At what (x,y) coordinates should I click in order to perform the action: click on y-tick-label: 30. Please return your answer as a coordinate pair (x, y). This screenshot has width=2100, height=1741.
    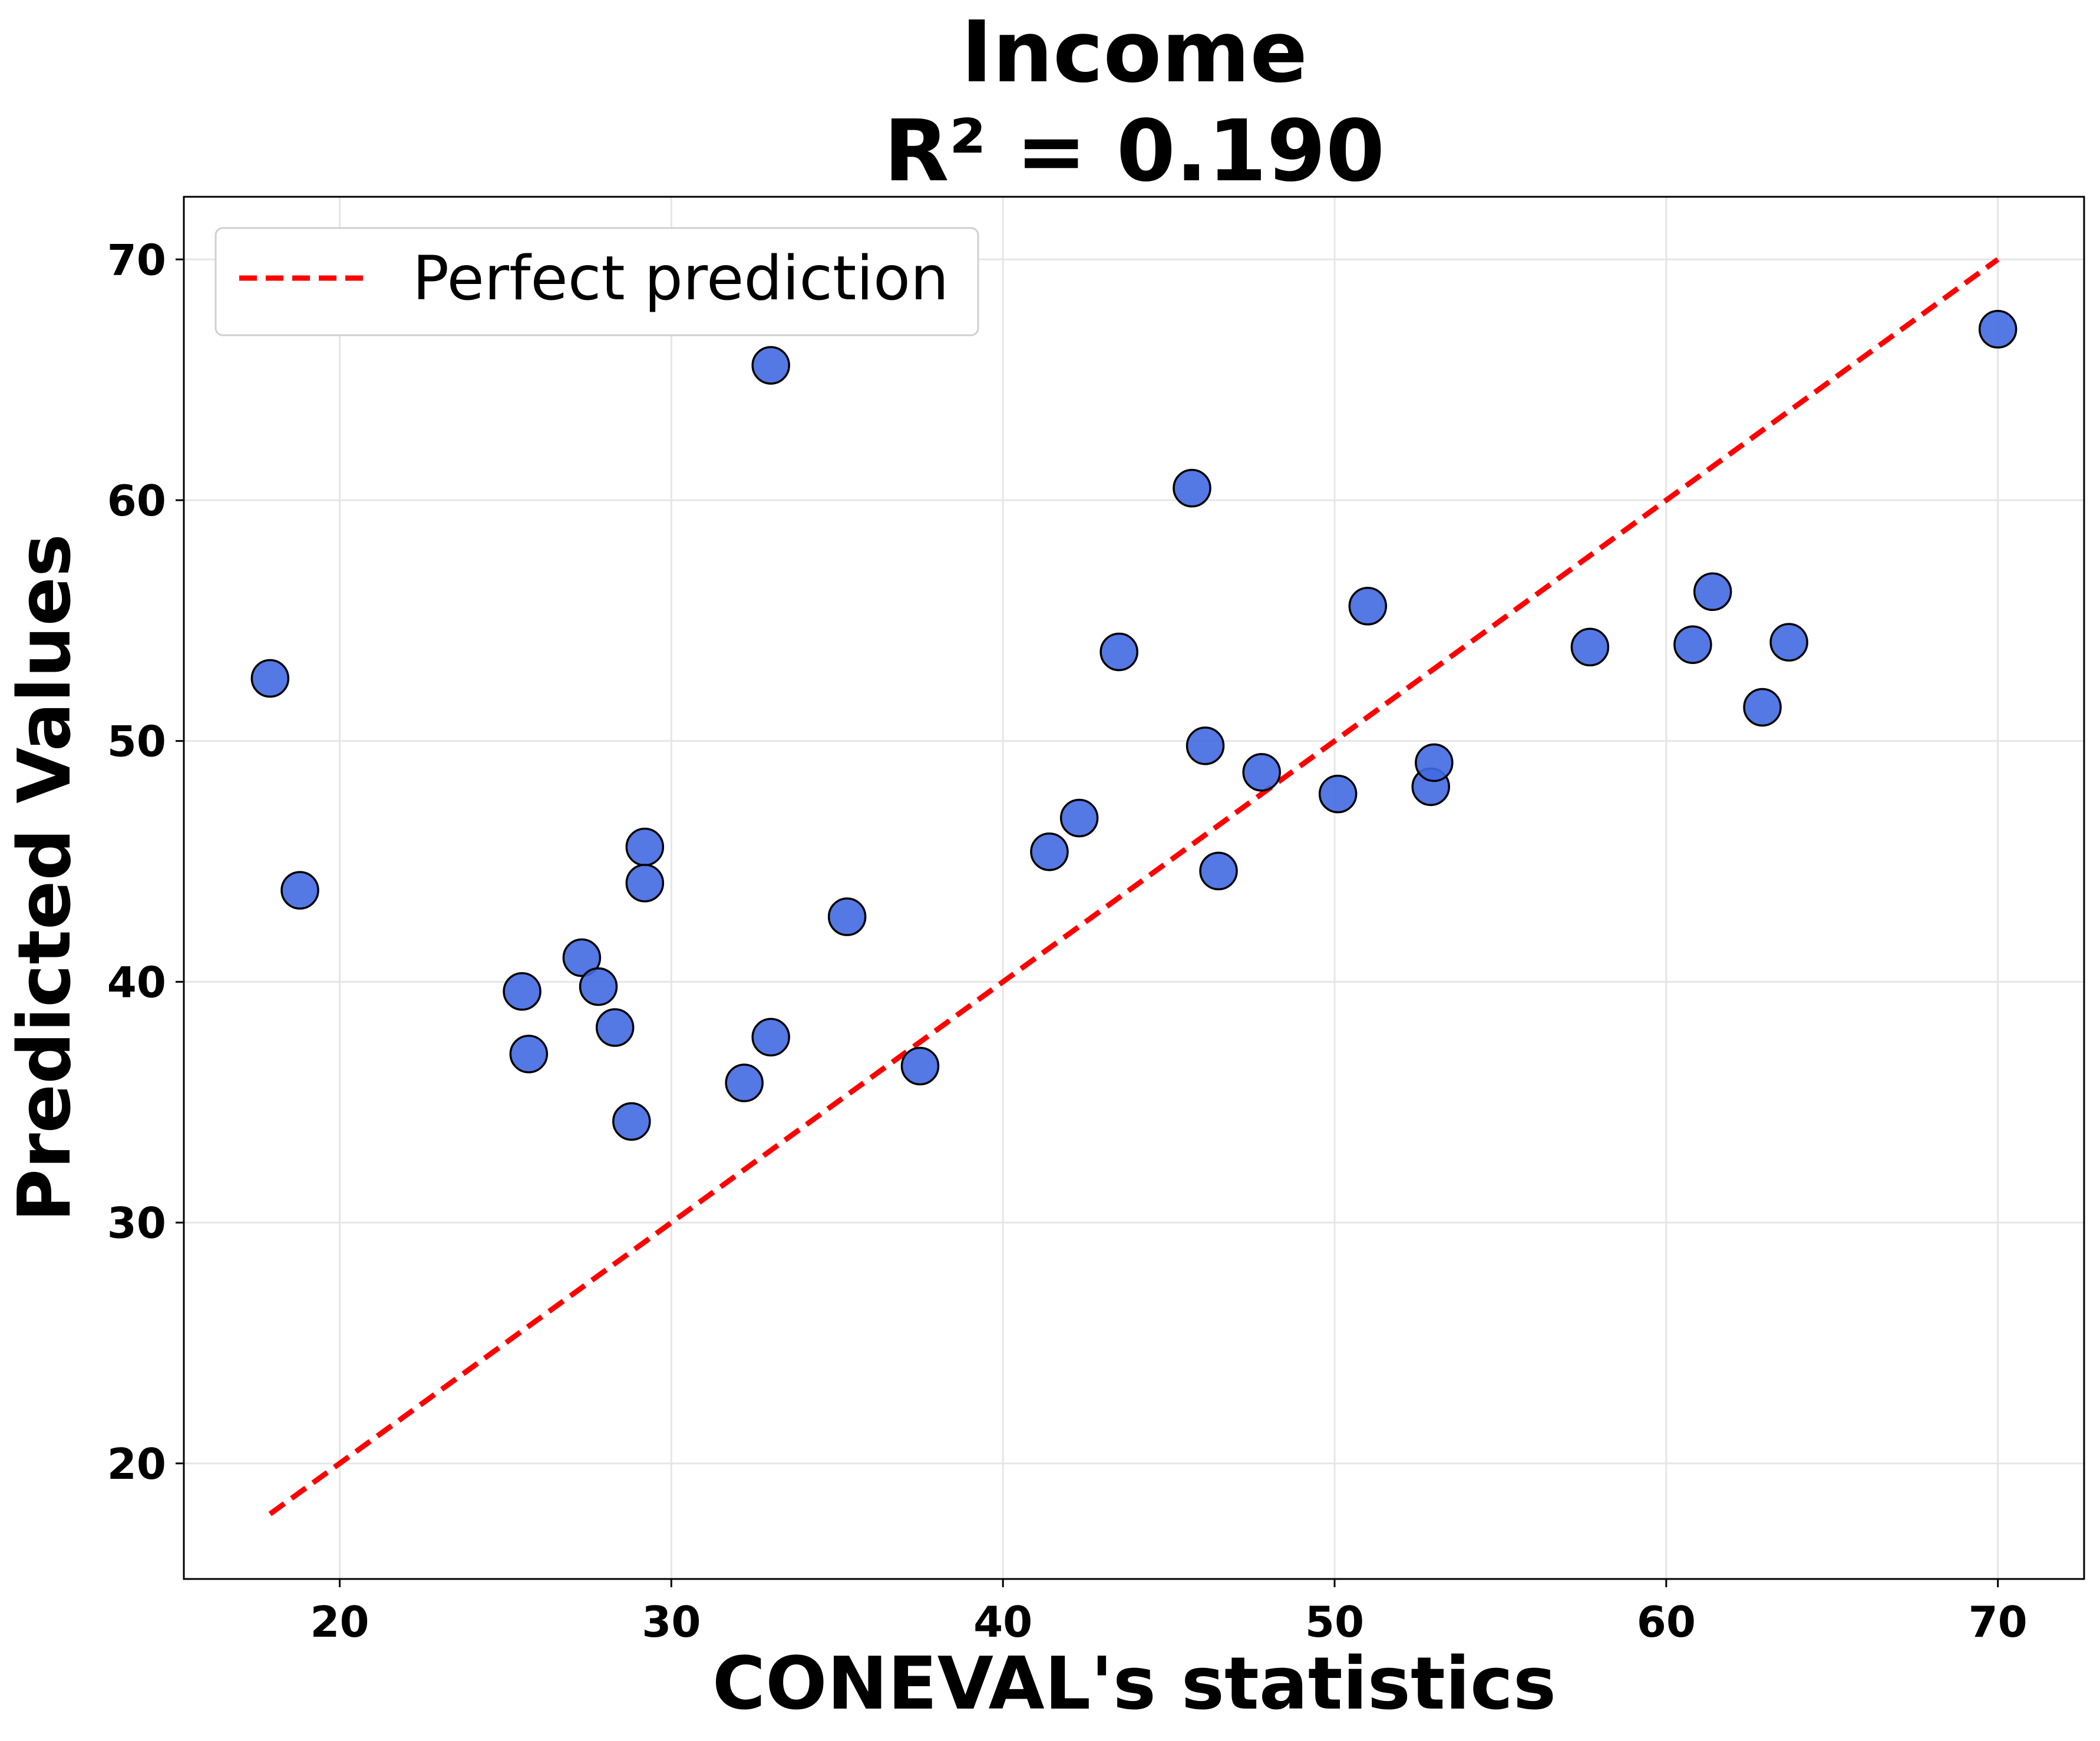
    Looking at the image, I should click on (136, 1223).